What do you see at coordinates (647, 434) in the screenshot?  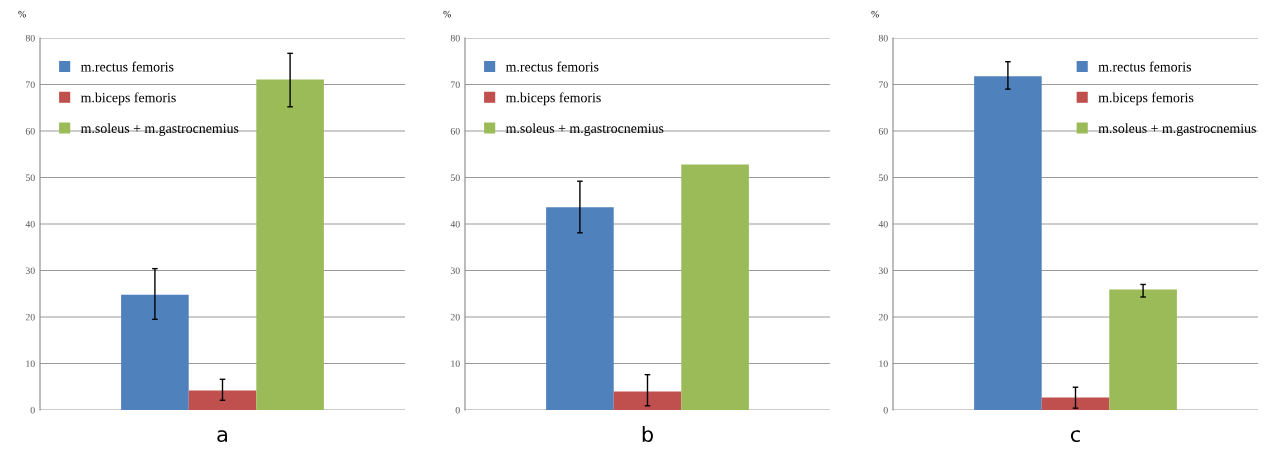 I see `x-axis-title: b` at bounding box center [647, 434].